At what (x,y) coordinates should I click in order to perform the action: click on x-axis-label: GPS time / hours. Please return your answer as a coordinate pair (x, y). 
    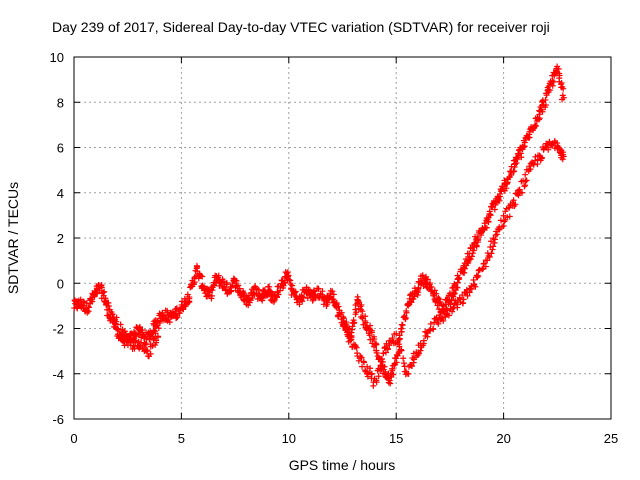
    Looking at the image, I should click on (342, 465).